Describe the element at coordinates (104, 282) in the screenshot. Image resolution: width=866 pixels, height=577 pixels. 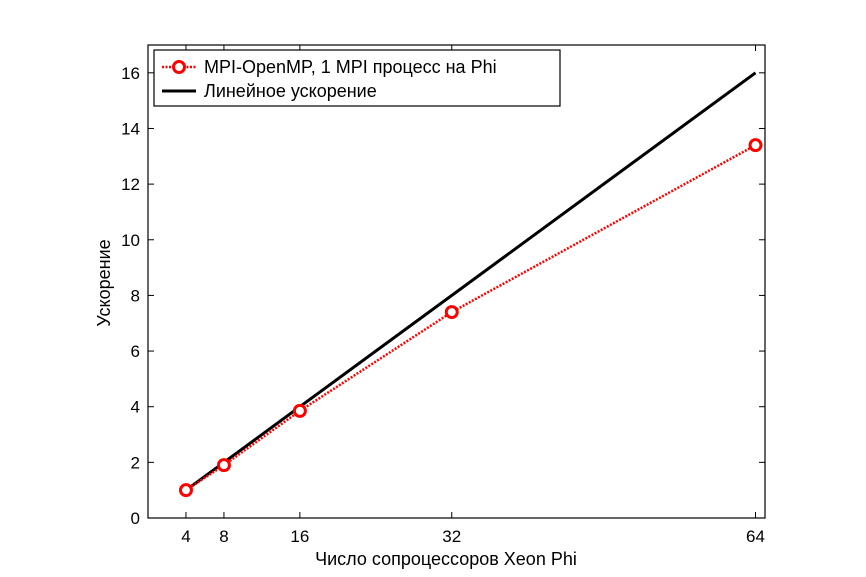
I see `y-axis-title: Ускорение` at that location.